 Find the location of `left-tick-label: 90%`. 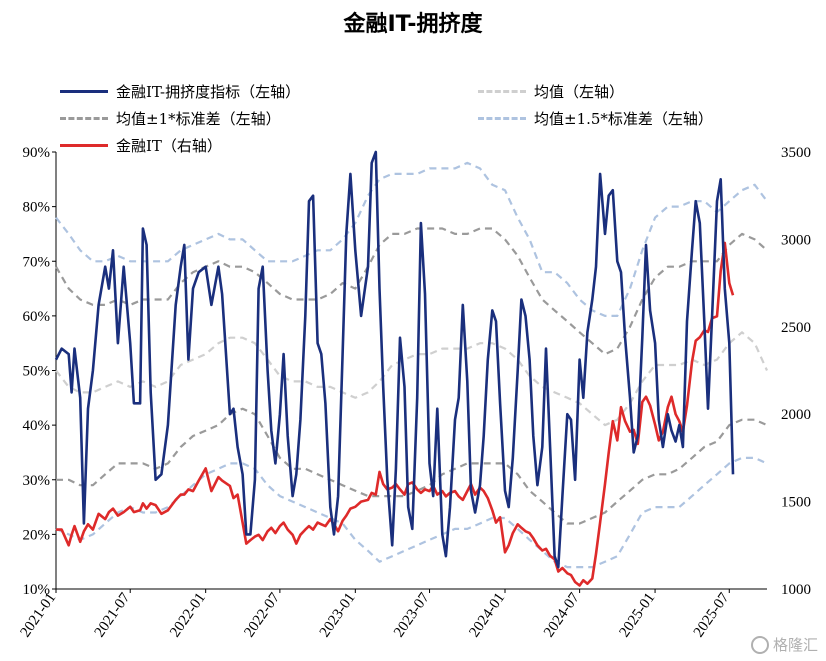

left-tick-label: 90% is located at coordinates (37, 153).